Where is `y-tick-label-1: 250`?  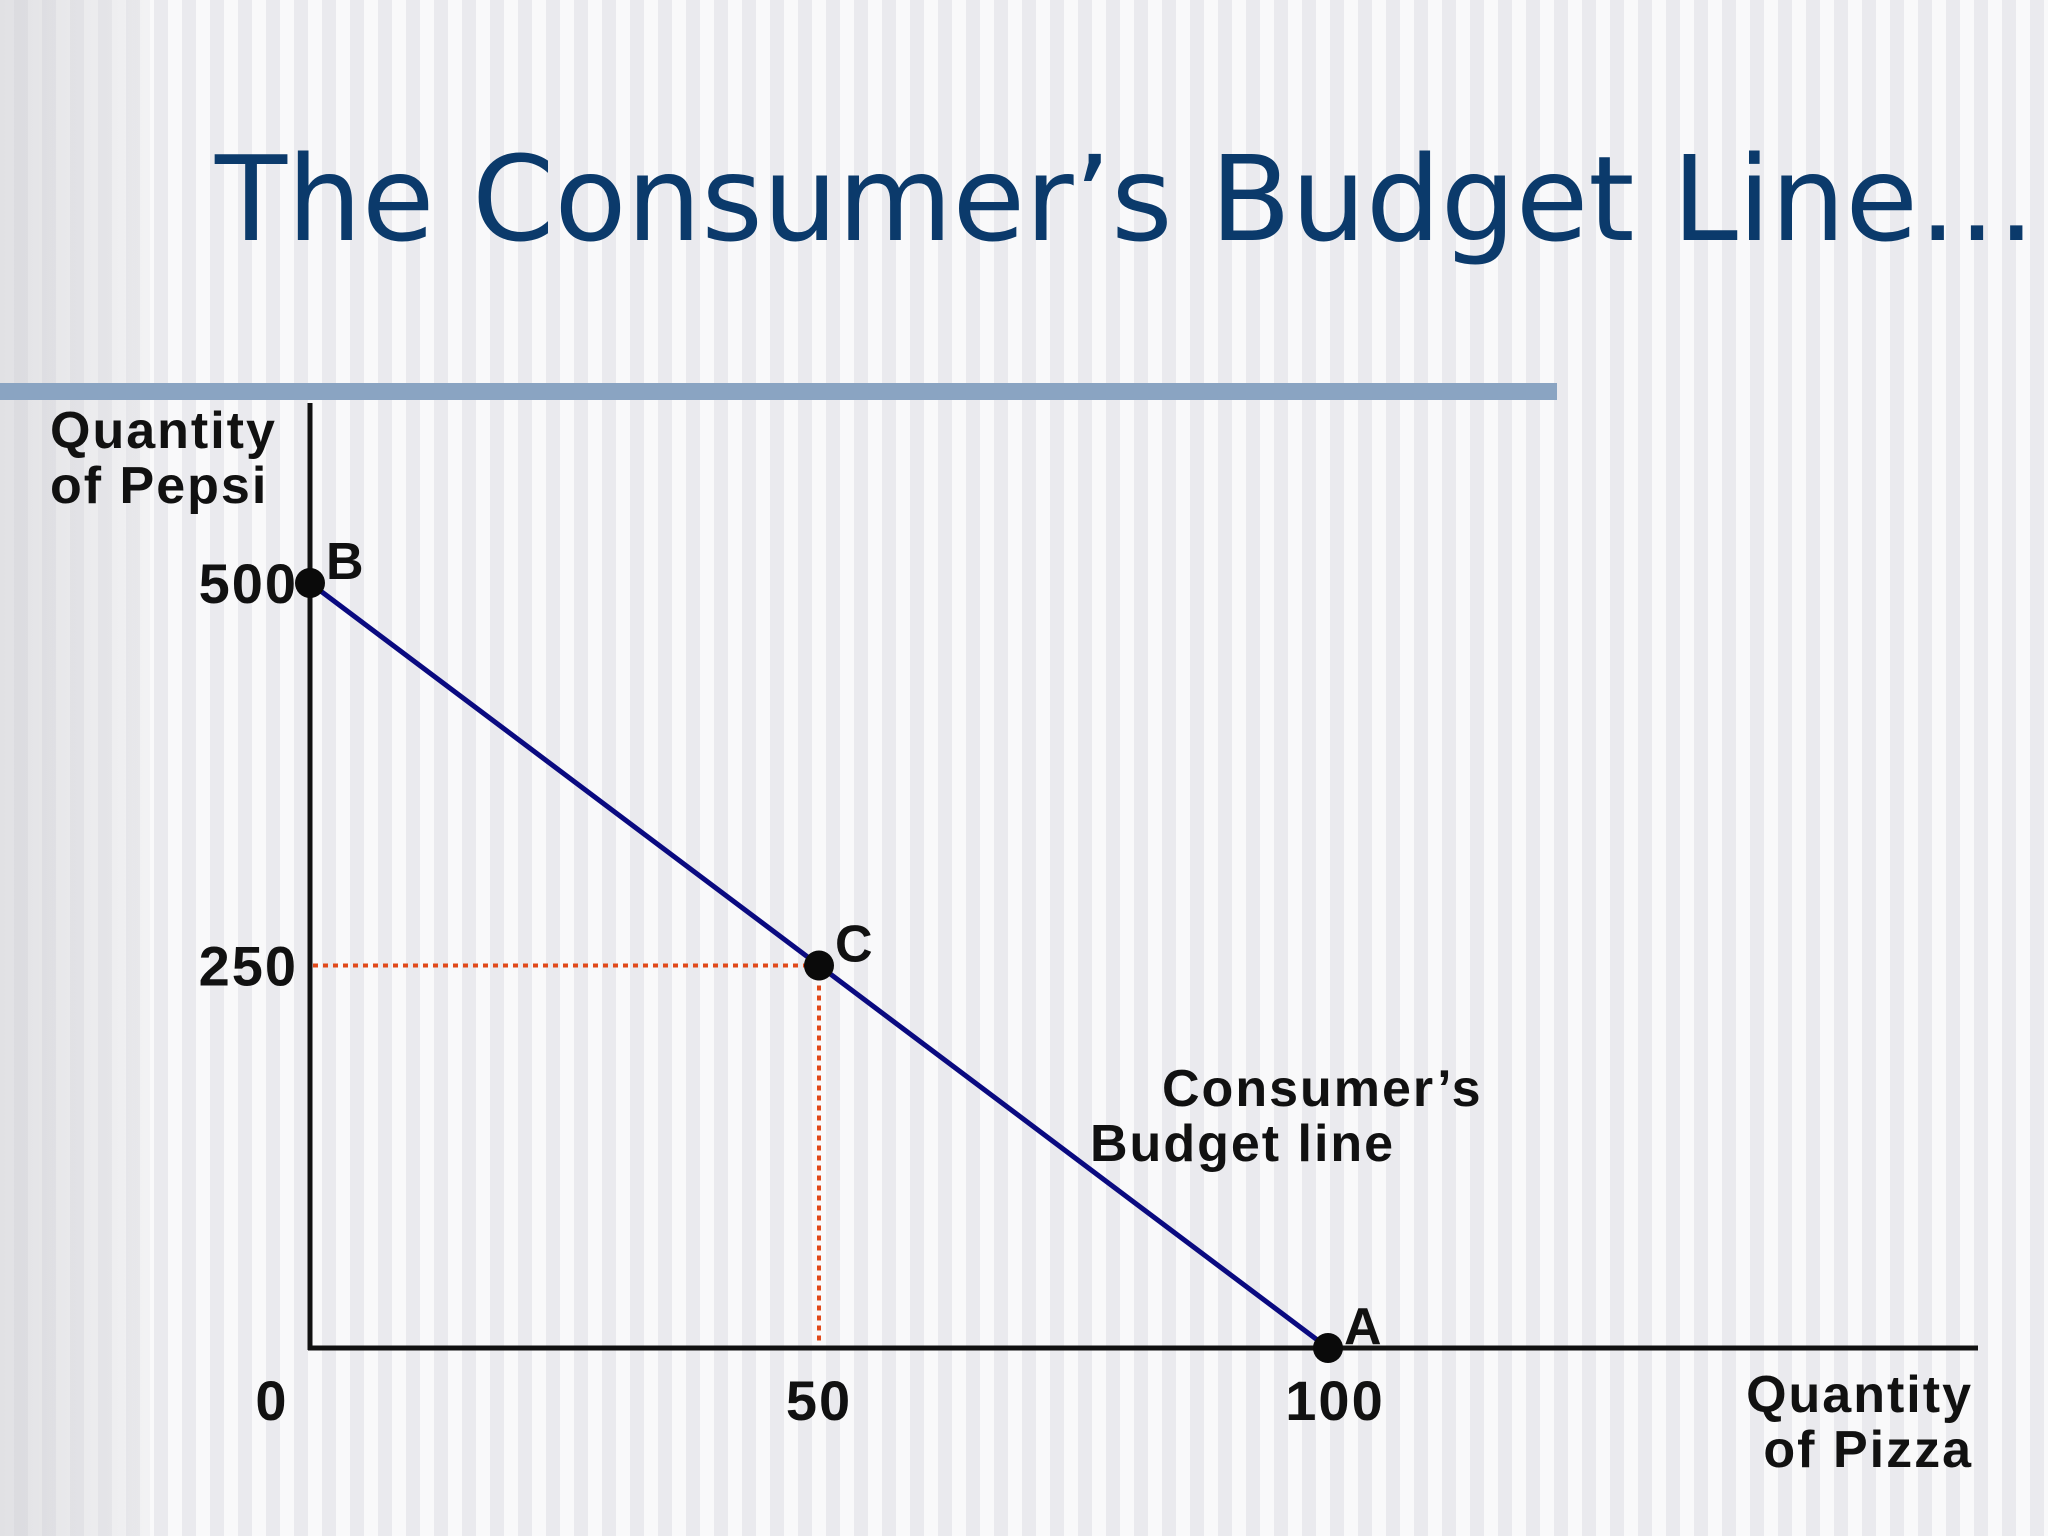 y-tick-label-1: 250 is located at coordinates (248, 966).